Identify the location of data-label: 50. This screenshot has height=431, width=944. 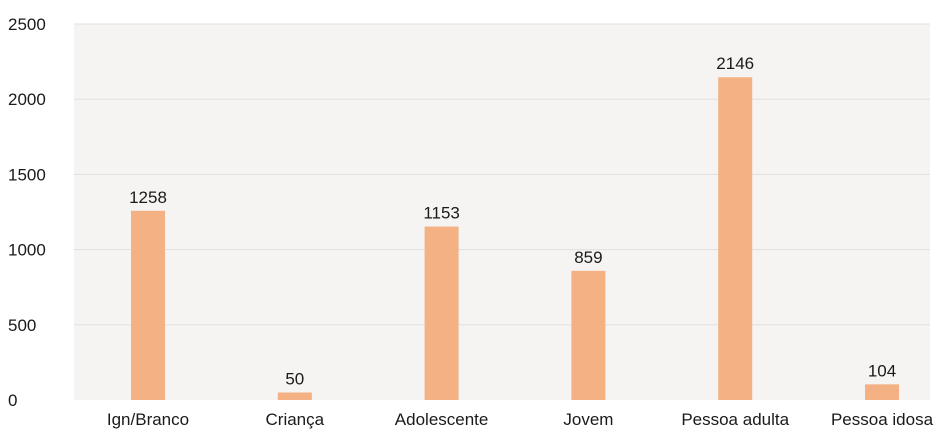
(294, 378).